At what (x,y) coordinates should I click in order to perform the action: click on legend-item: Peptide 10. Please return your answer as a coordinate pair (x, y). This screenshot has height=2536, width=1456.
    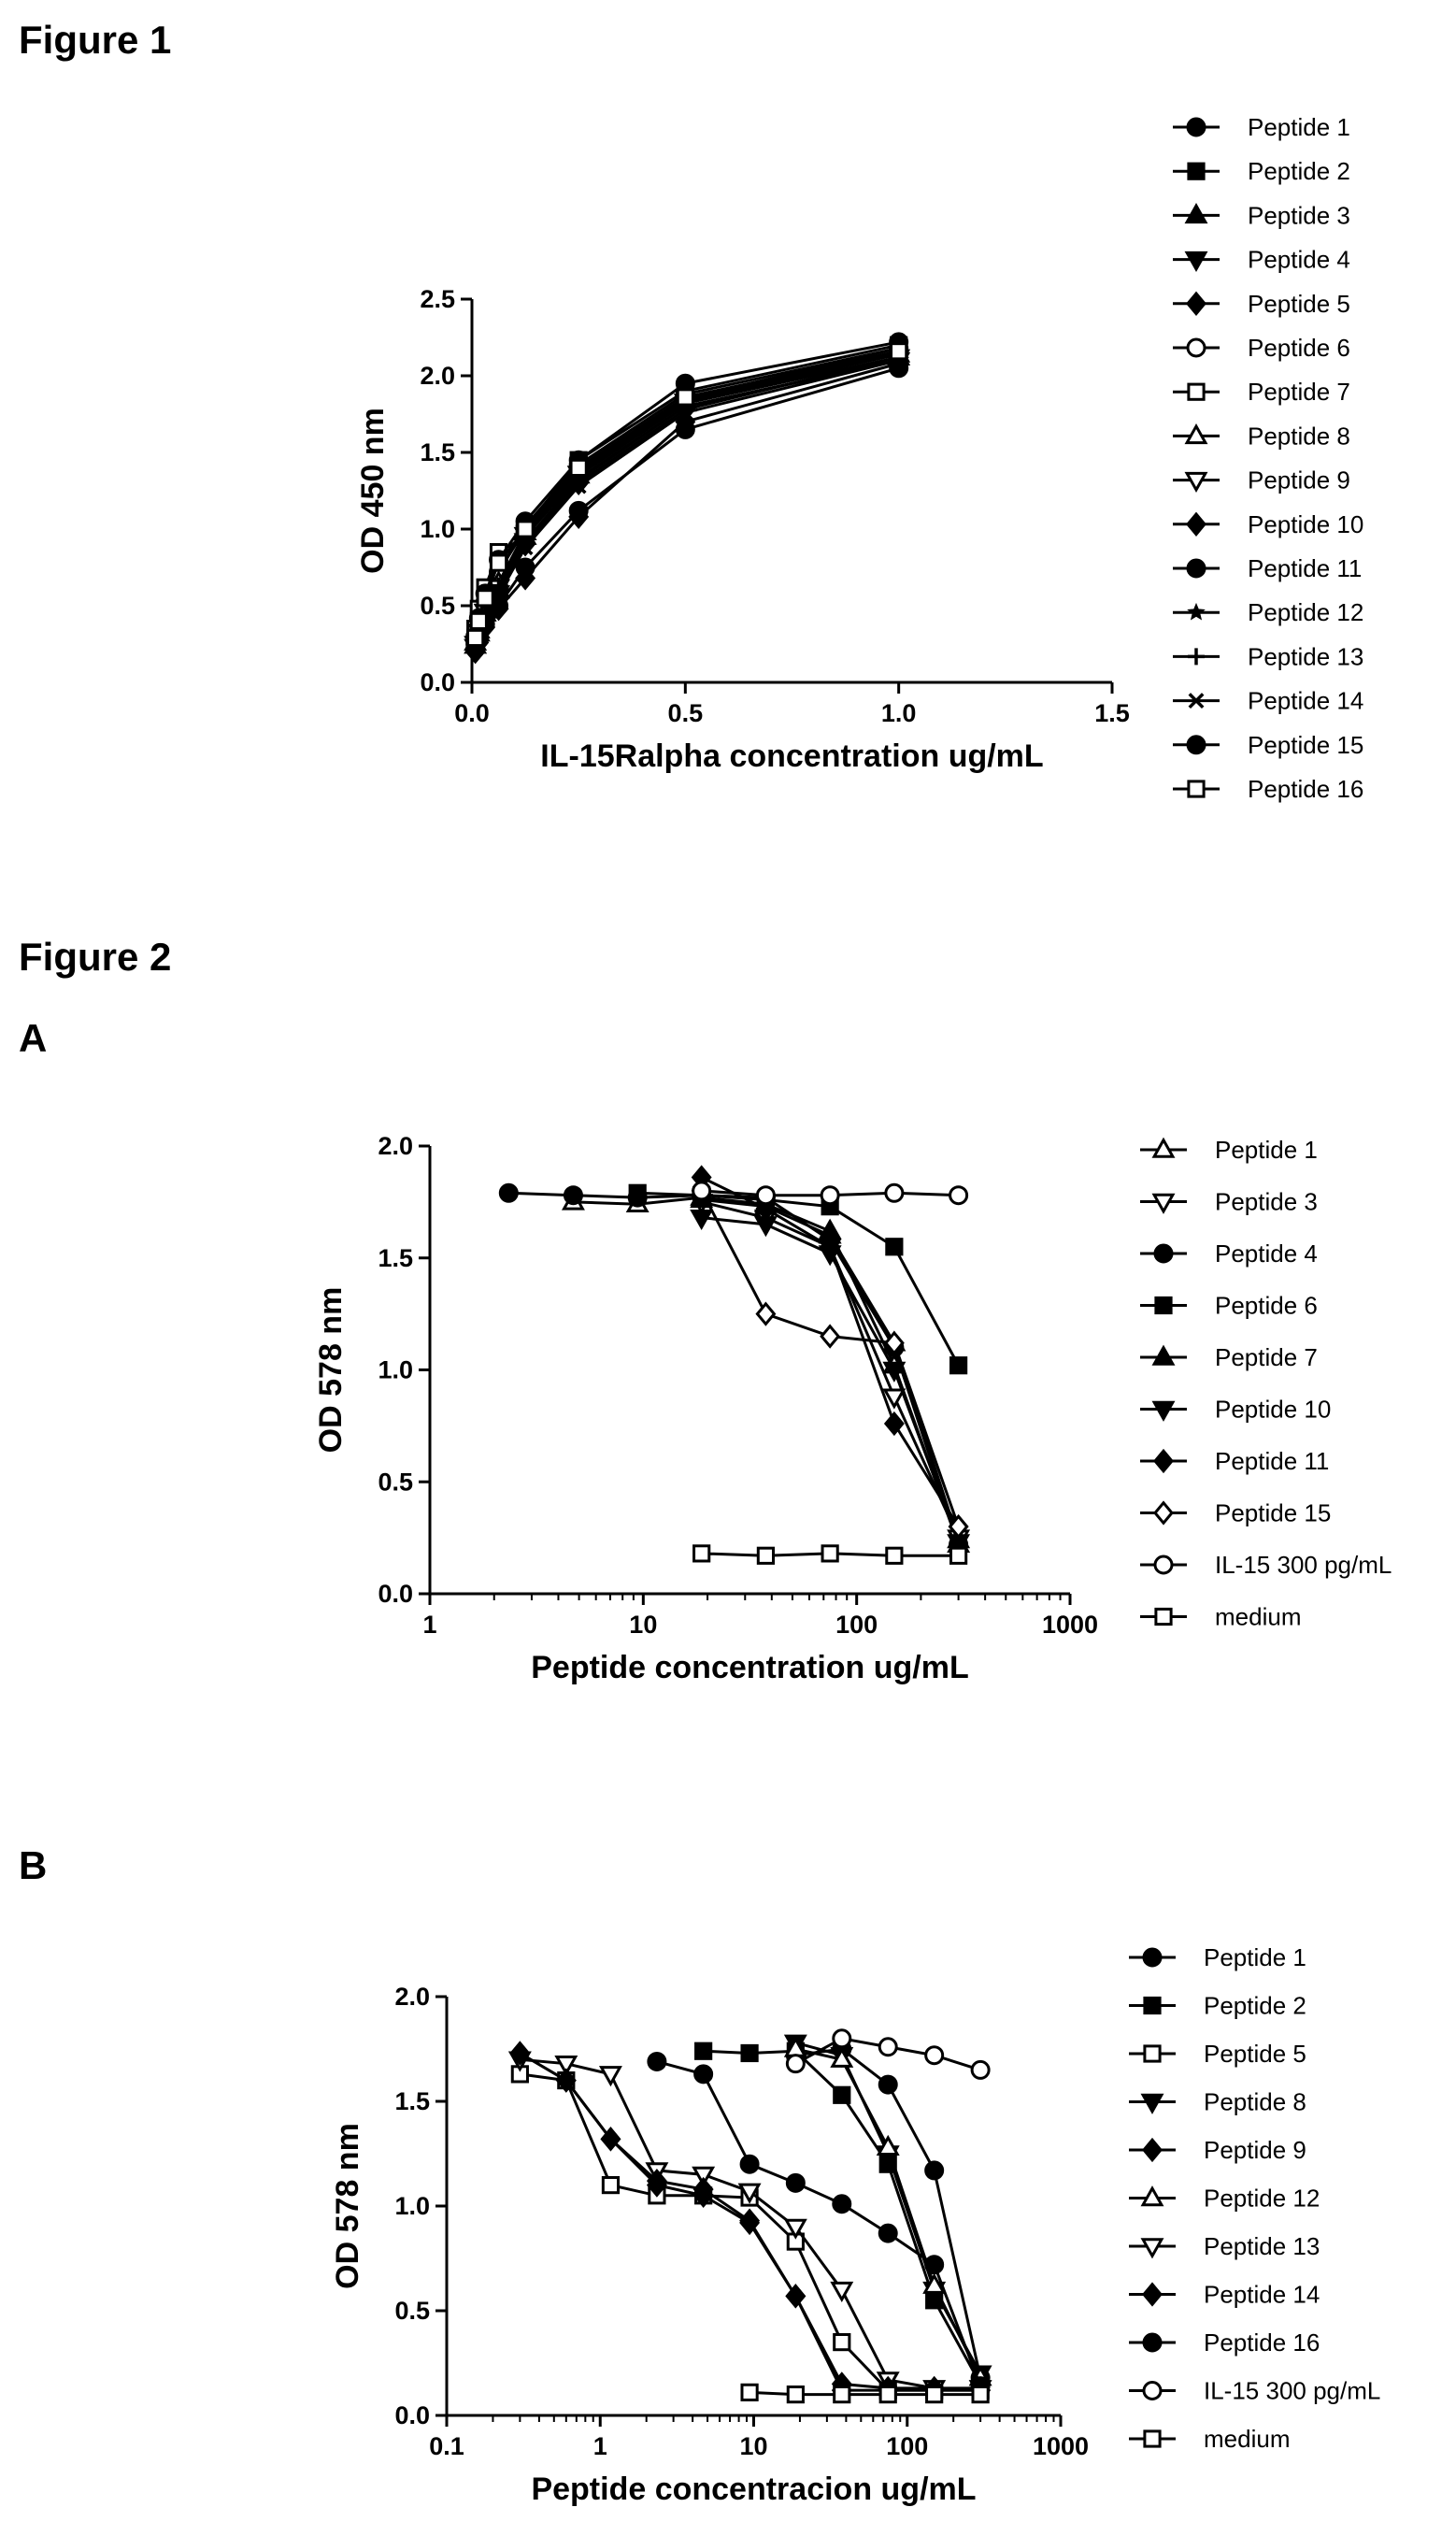
    Looking at the image, I should click on (1268, 524).